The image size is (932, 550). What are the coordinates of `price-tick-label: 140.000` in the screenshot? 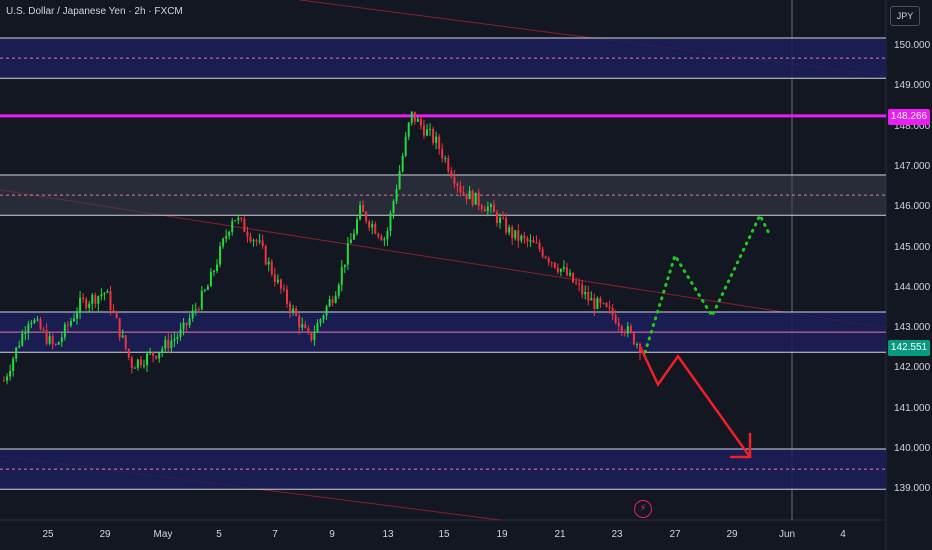 It's located at (912, 448).